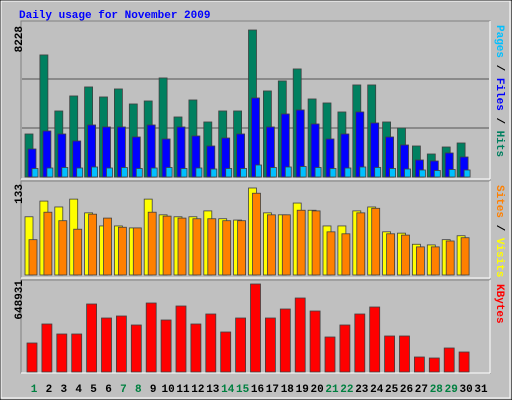 The width and height of the screenshot is (512, 400). Describe the element at coordinates (346, 390) in the screenshot. I see `x-tick-label: 22` at that location.